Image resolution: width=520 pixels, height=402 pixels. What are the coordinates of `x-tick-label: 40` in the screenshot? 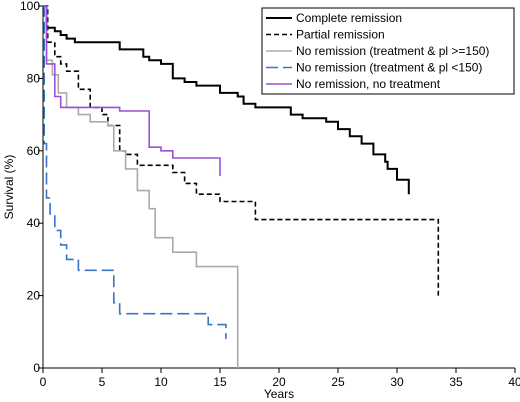 It's located at (514, 382).